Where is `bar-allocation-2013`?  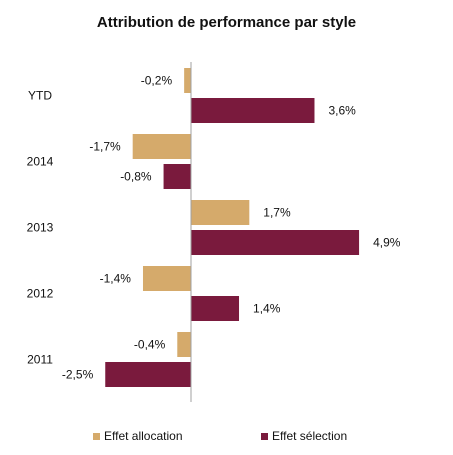 bar-allocation-2013 is located at coordinates (220, 212).